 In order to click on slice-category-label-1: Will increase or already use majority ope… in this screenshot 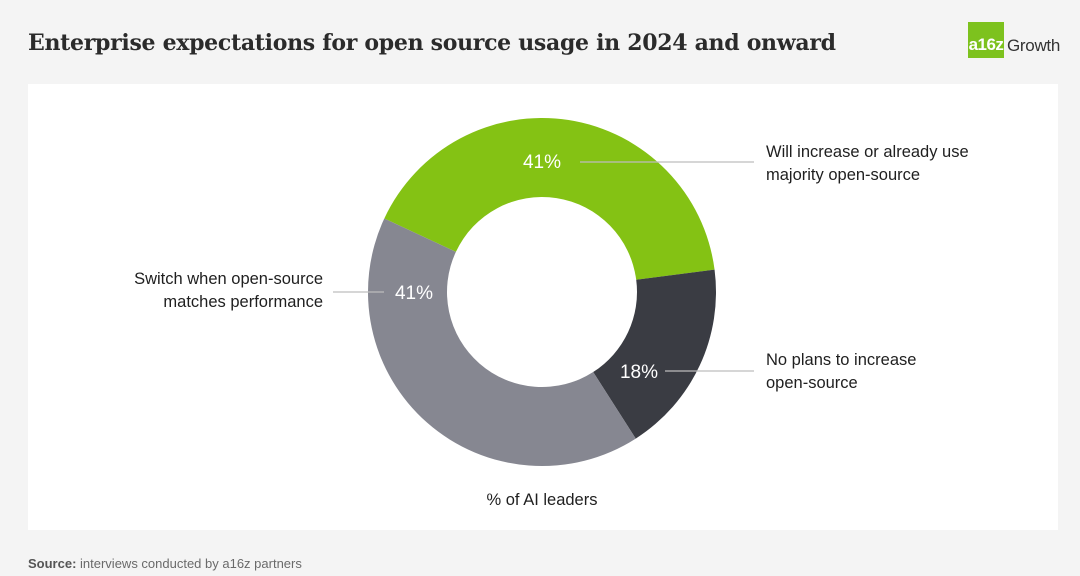, I will do `click(867, 163)`.